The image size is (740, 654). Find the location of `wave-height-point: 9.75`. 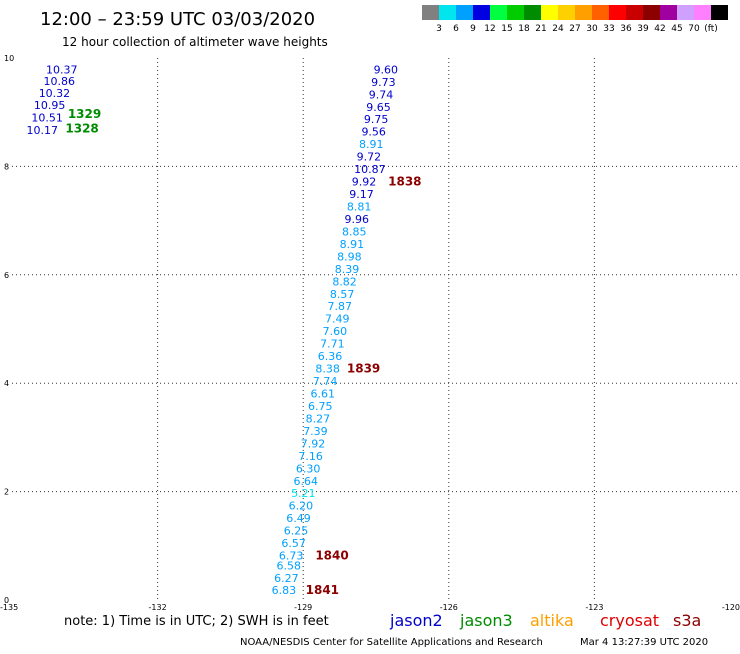

wave-height-point: 9.75 is located at coordinates (376, 119).